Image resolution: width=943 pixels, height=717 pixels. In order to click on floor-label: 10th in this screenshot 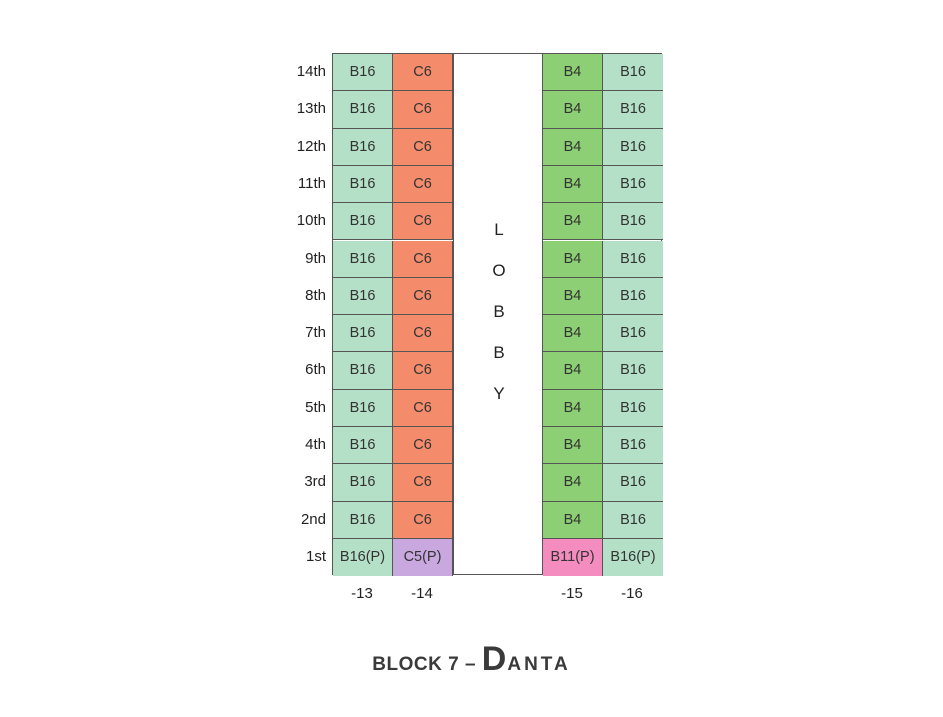, I will do `click(311, 221)`.